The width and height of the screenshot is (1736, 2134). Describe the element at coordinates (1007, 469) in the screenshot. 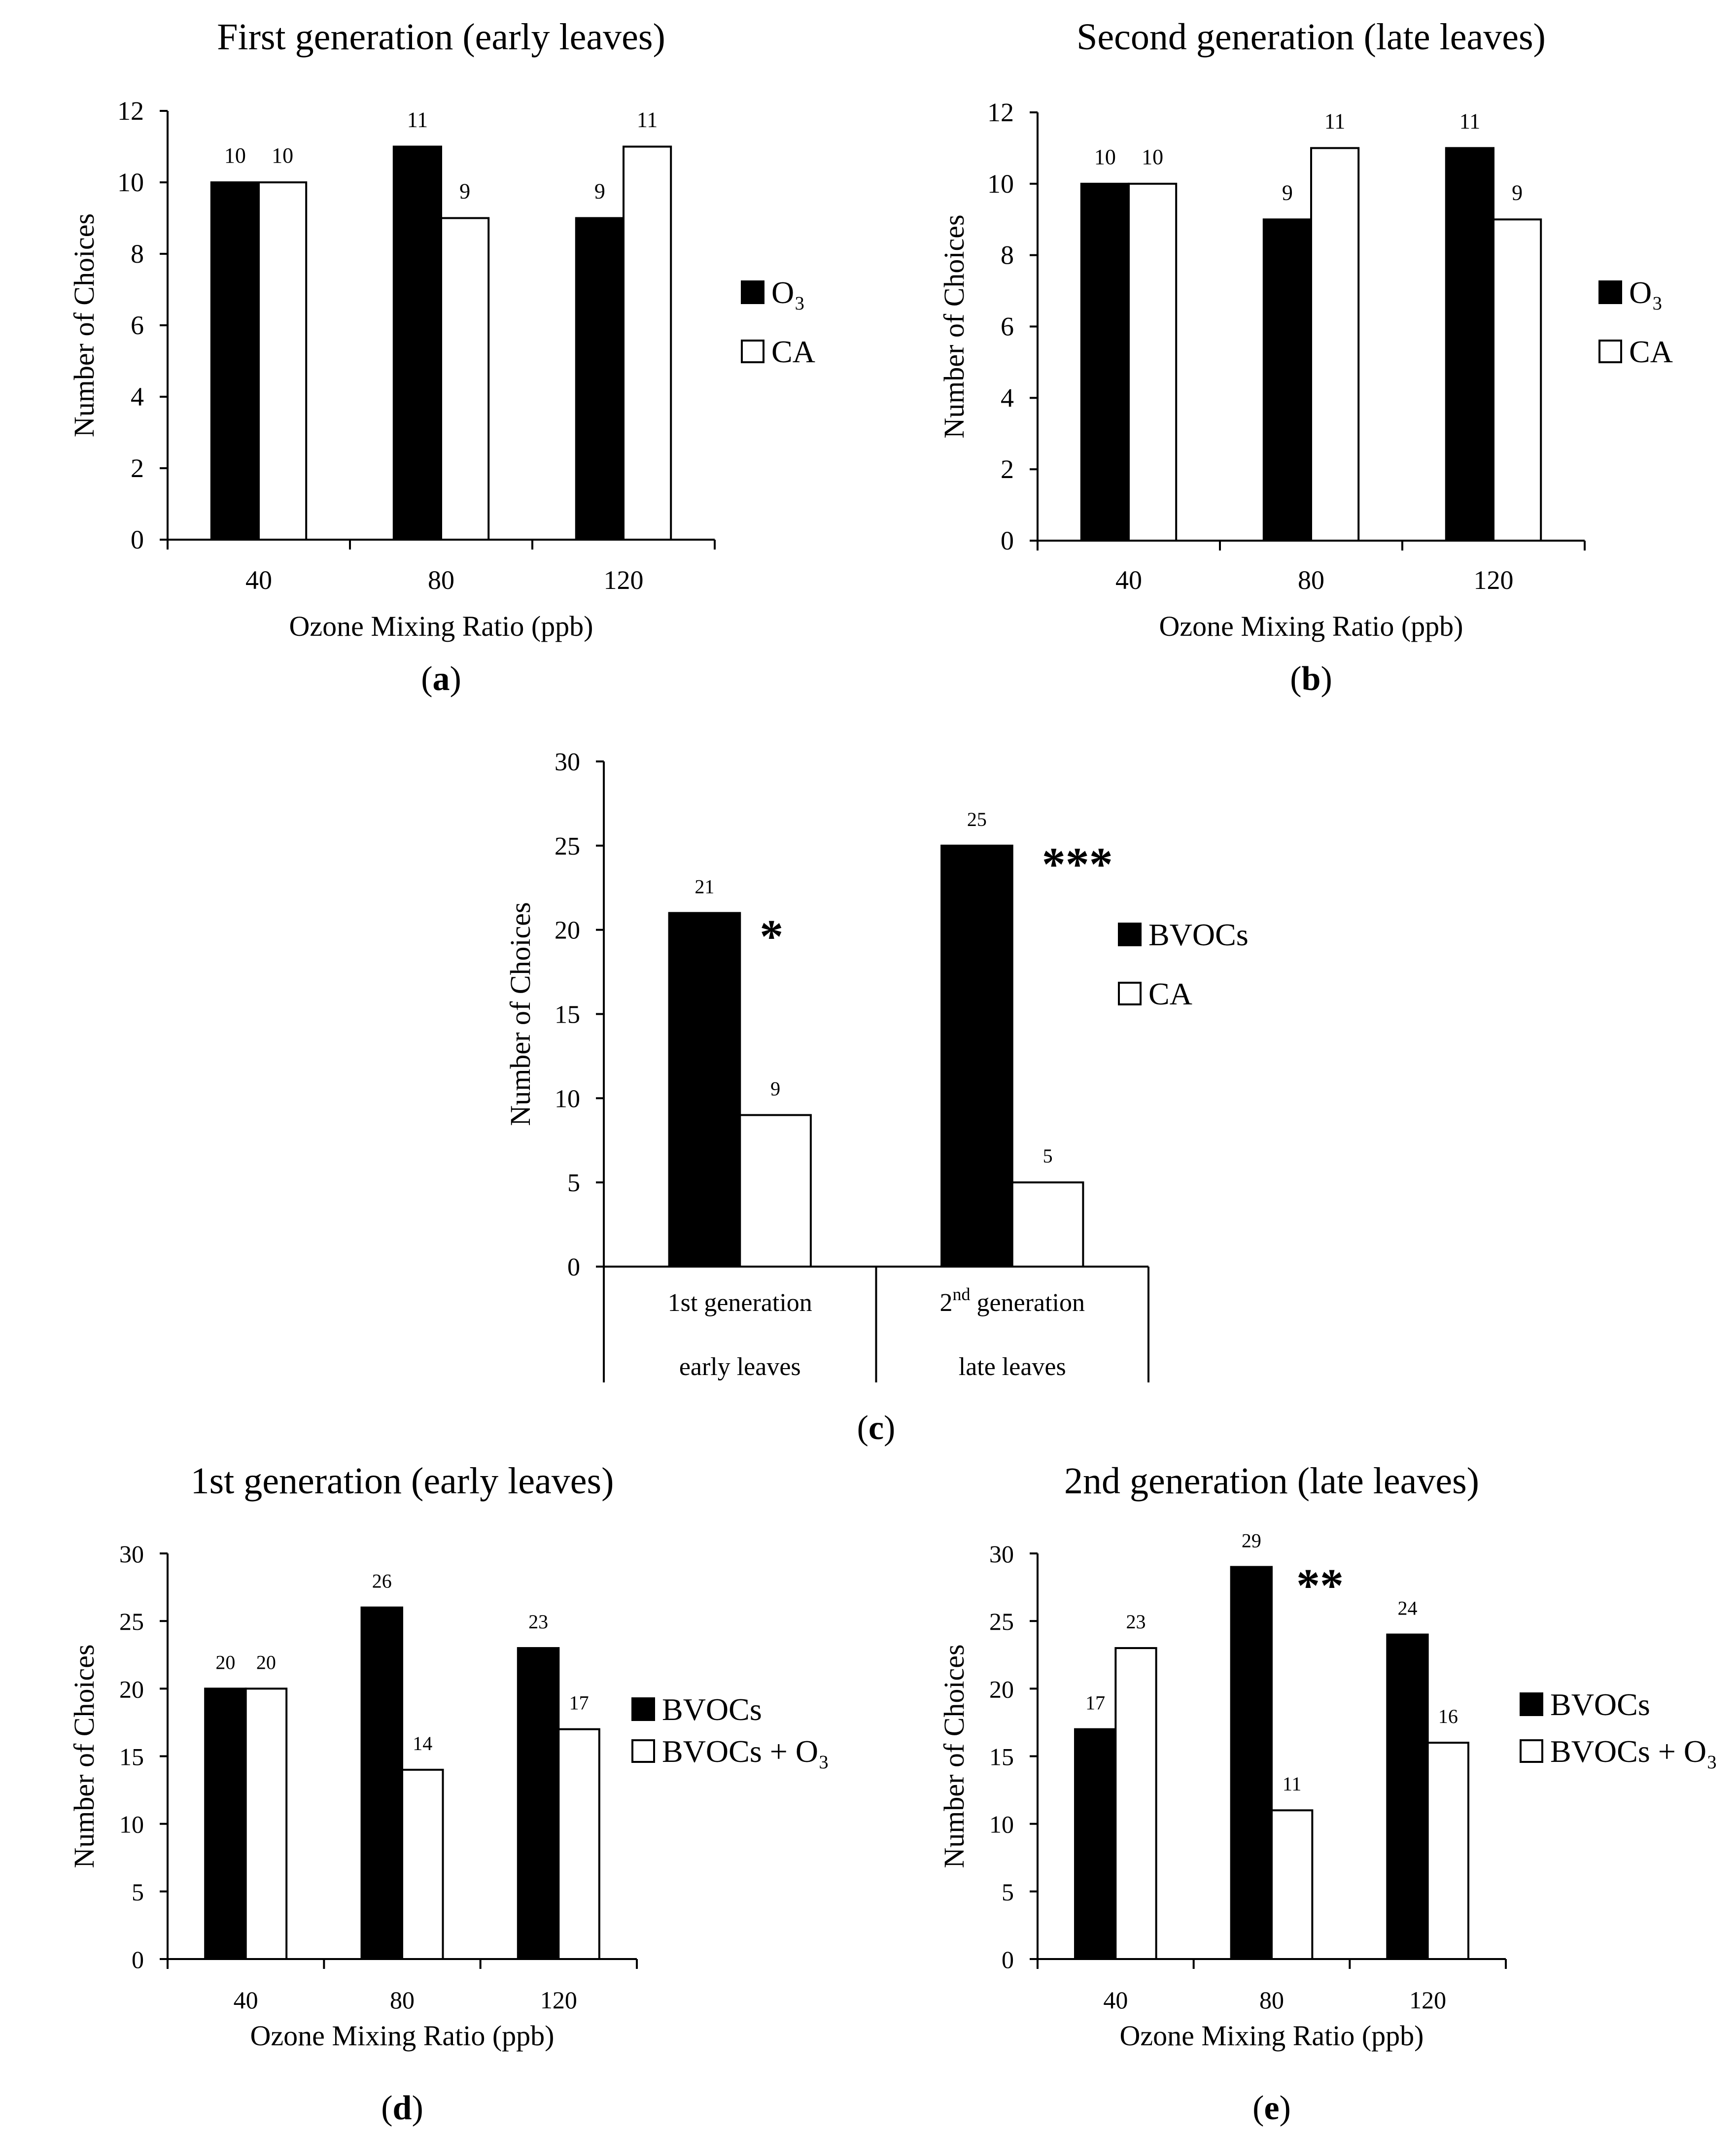

I see `y-tick-label: 2` at that location.